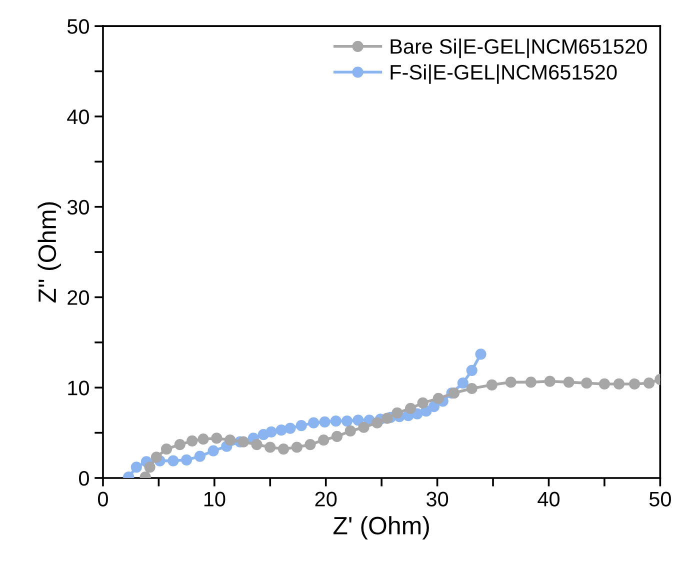 Image resolution: width=682 pixels, height=567 pixels. What do you see at coordinates (78, 116) in the screenshot?
I see `y-tick-label: 40` at bounding box center [78, 116].